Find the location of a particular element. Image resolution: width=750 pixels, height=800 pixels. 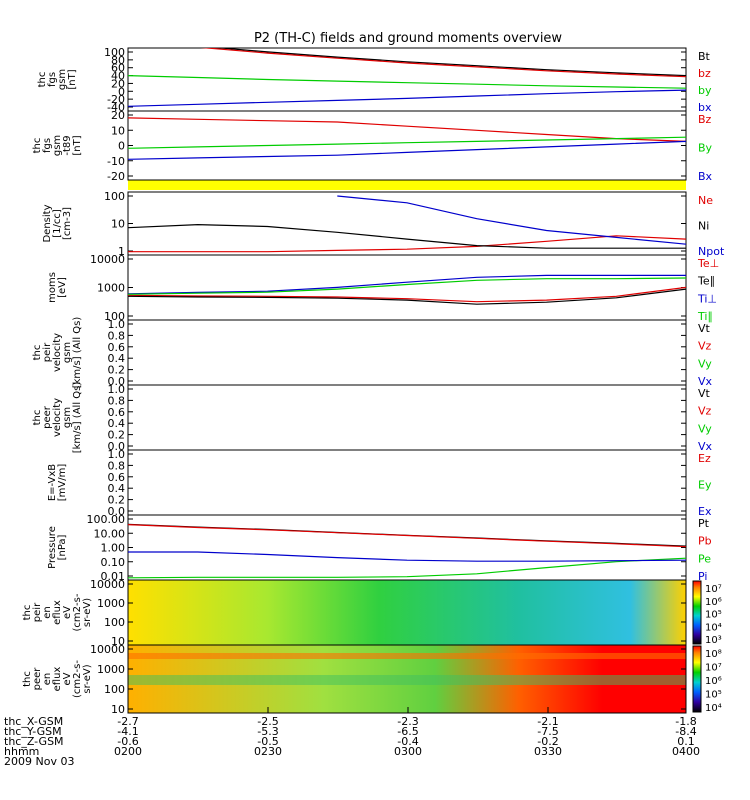

y-axis-label-line: eflux is located at coordinates (57, 679).